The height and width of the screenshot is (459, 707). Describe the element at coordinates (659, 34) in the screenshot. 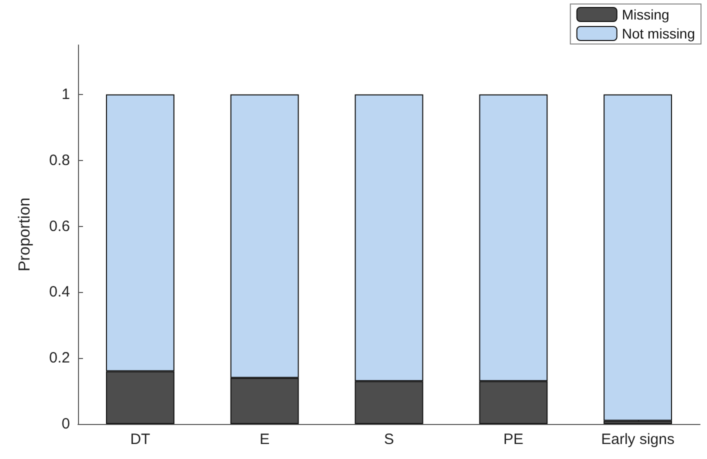

I see `legend-label: Not missing` at that location.